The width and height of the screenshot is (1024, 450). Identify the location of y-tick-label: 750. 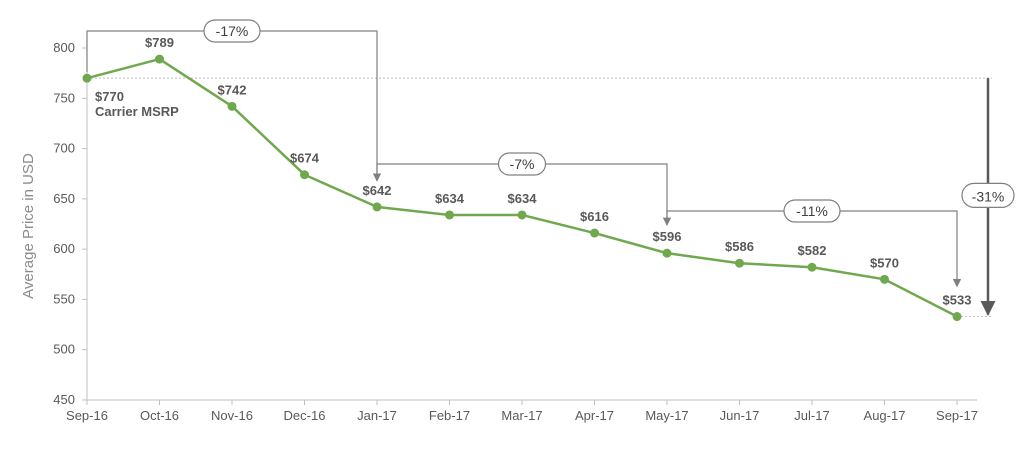
(64, 97).